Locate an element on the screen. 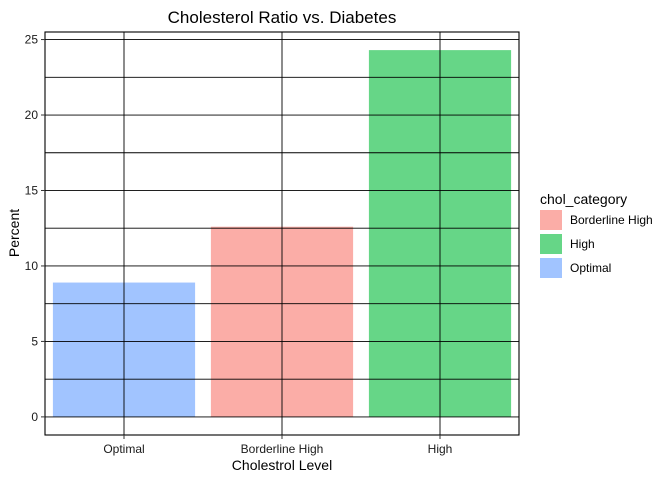  legend: chol_category Borderline High High Optimal is located at coordinates (596, 234).